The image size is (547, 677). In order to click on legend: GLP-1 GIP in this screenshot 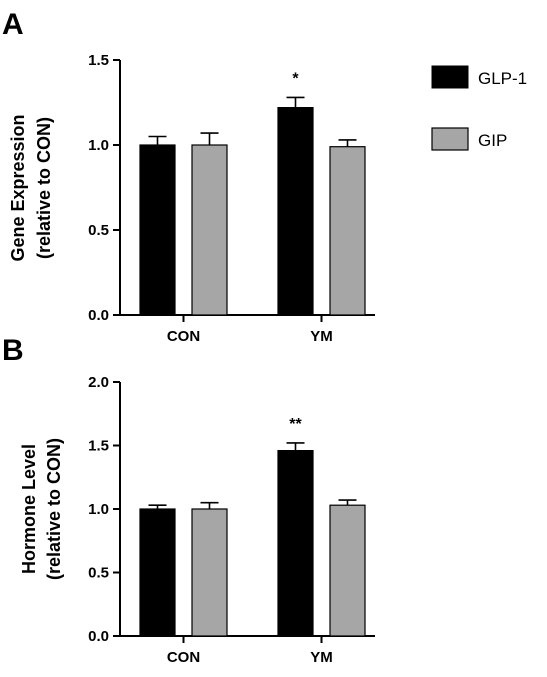, I will do `click(479, 108)`.